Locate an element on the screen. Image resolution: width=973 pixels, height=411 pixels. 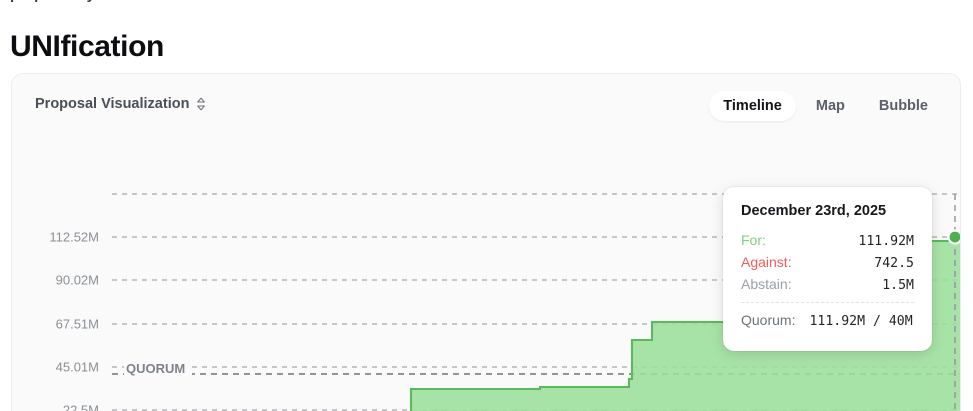
proposal-visualization-selector: Proposal Visualization is located at coordinates (120, 104).